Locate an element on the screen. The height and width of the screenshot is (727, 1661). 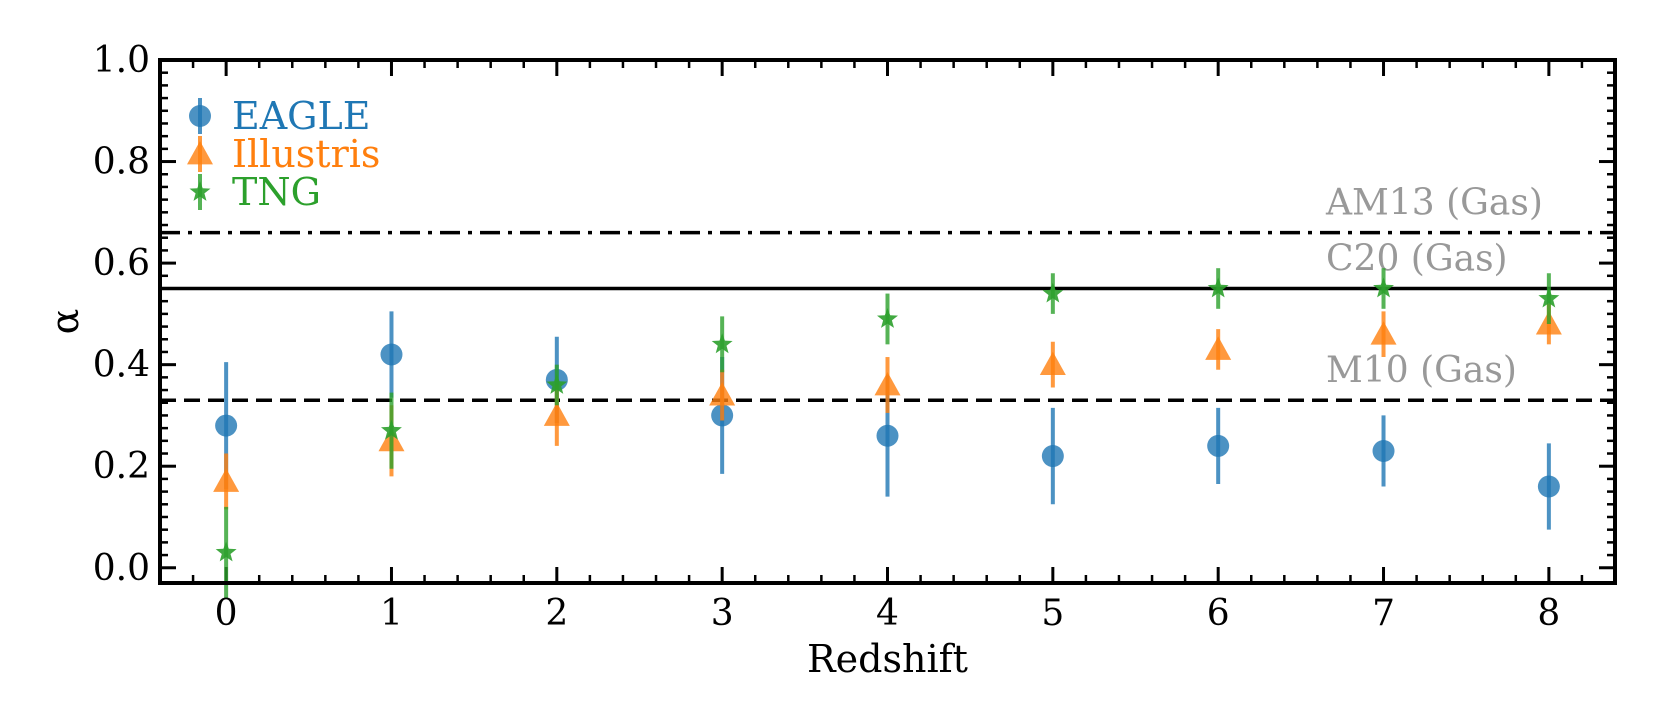
x-tick-label: 0 is located at coordinates (226, 613).